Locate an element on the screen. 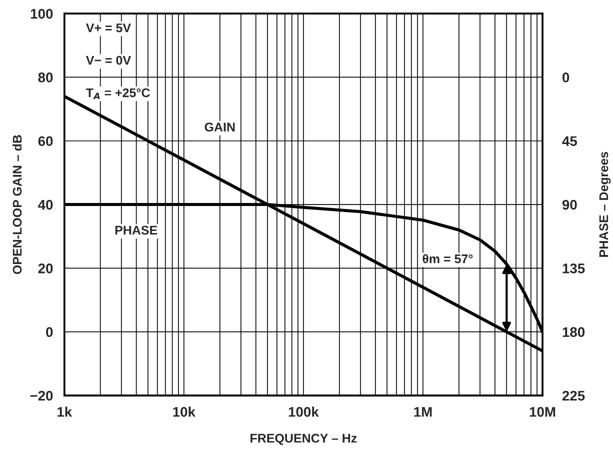  y-tick-label: 20 is located at coordinates (45, 269).